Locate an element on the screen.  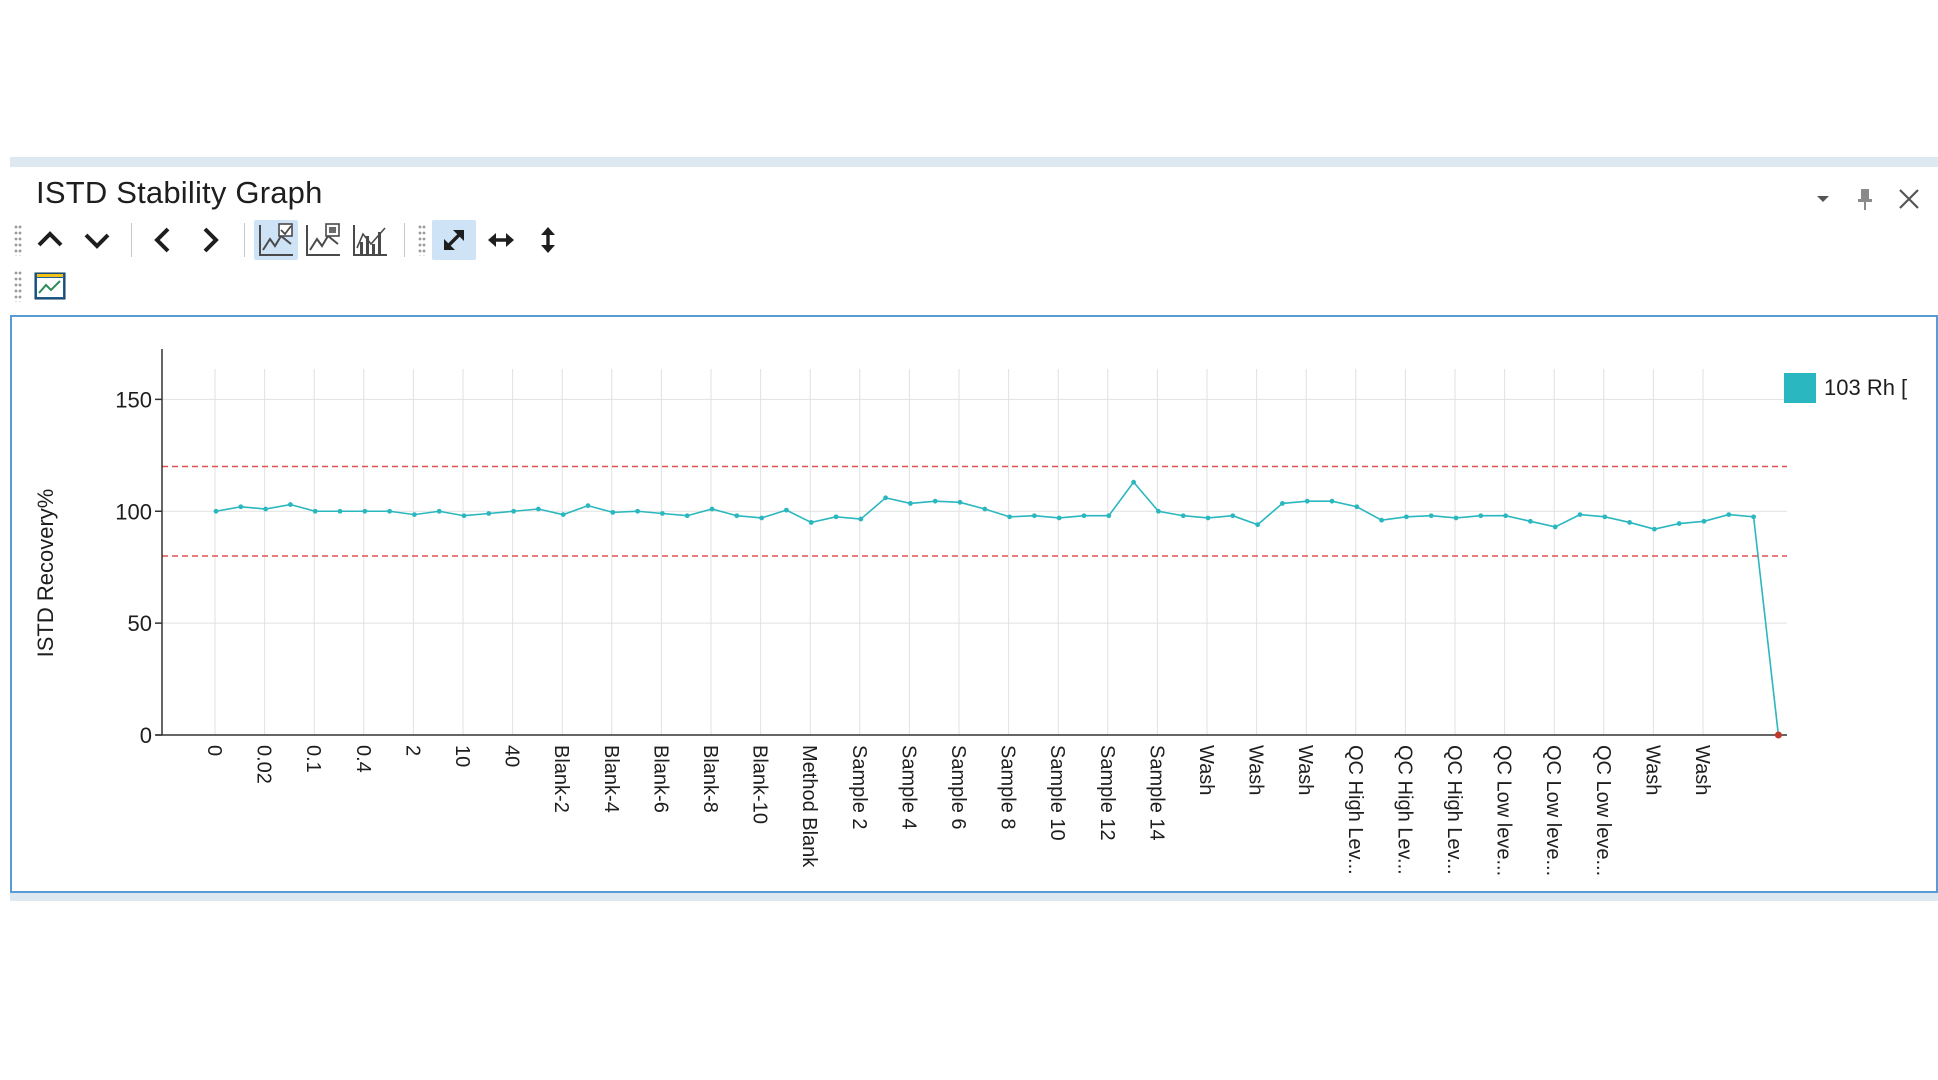
chevron-left-icon is located at coordinates (162, 240).